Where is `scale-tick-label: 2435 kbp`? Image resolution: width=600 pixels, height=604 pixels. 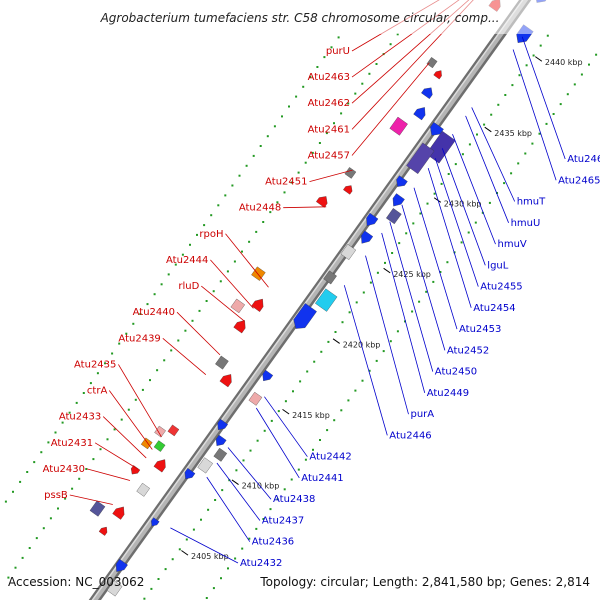
scale-tick-label: 2435 kbp is located at coordinates (513, 133).